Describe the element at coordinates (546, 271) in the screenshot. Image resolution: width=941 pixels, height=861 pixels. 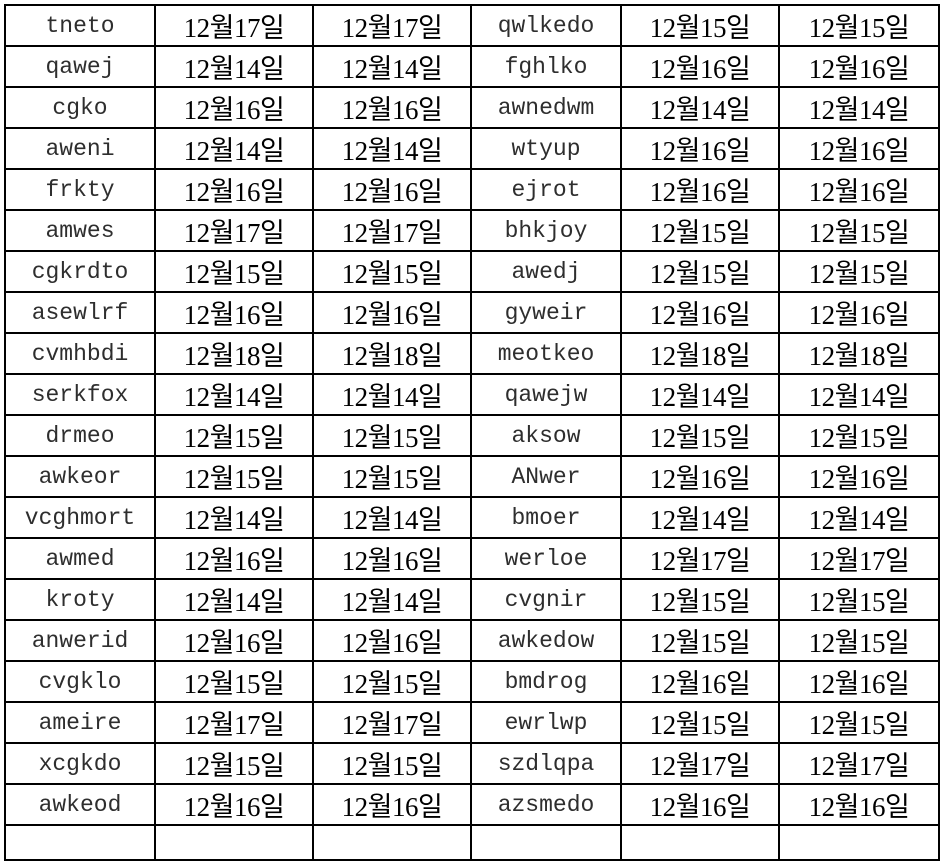
I see `name-cell: awedj` at that location.